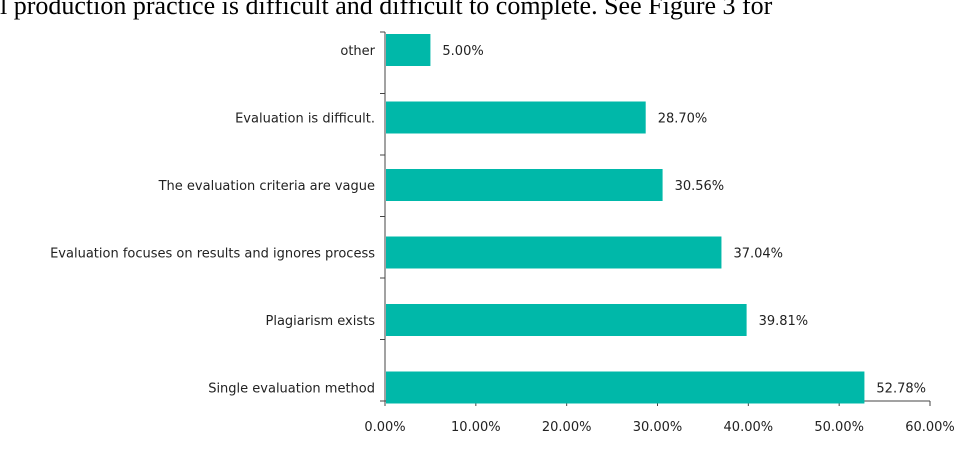 The width and height of the screenshot is (962, 451). What do you see at coordinates (357, 51) in the screenshot?
I see `category-label: other` at bounding box center [357, 51].